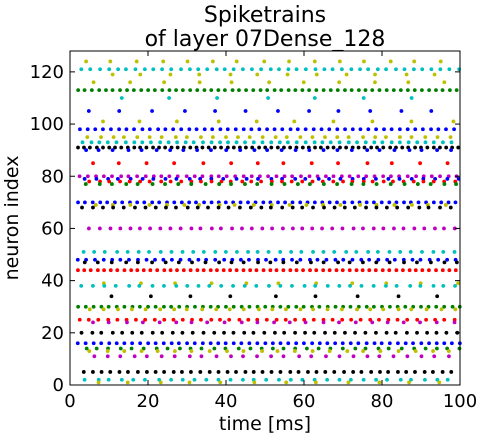 The image size is (486, 440). Describe the element at coordinates (52, 333) in the screenshot. I see `y-tick-label: 20` at that location.